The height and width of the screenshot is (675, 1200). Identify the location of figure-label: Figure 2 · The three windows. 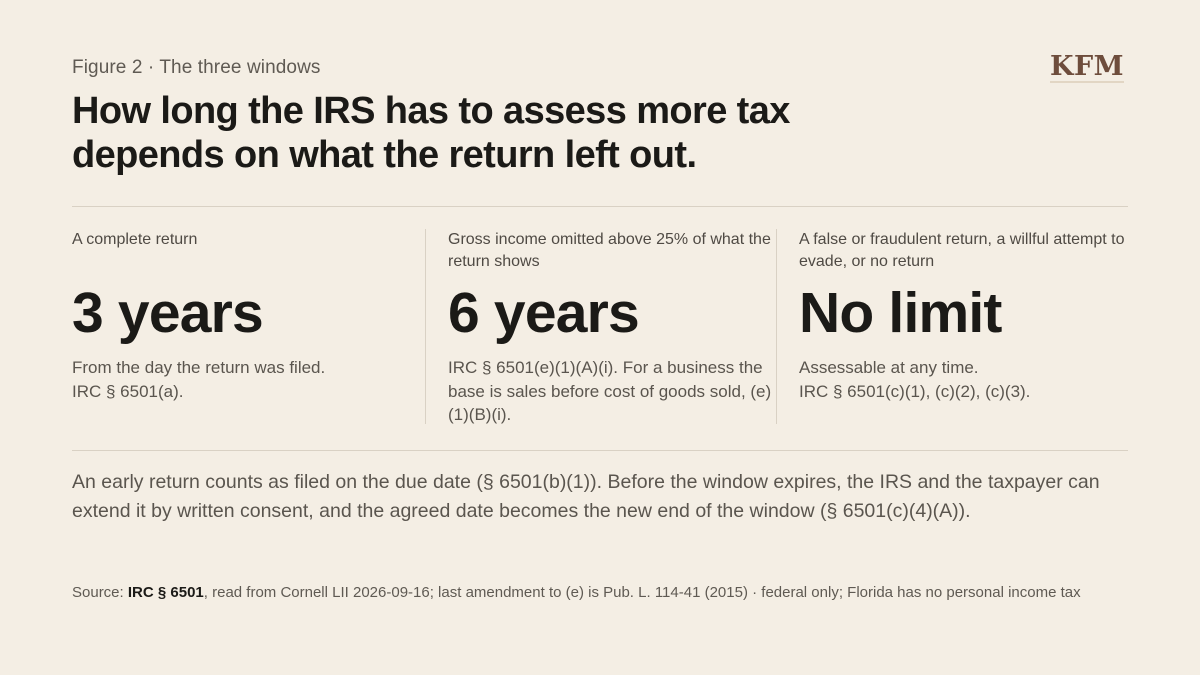
(196, 67).